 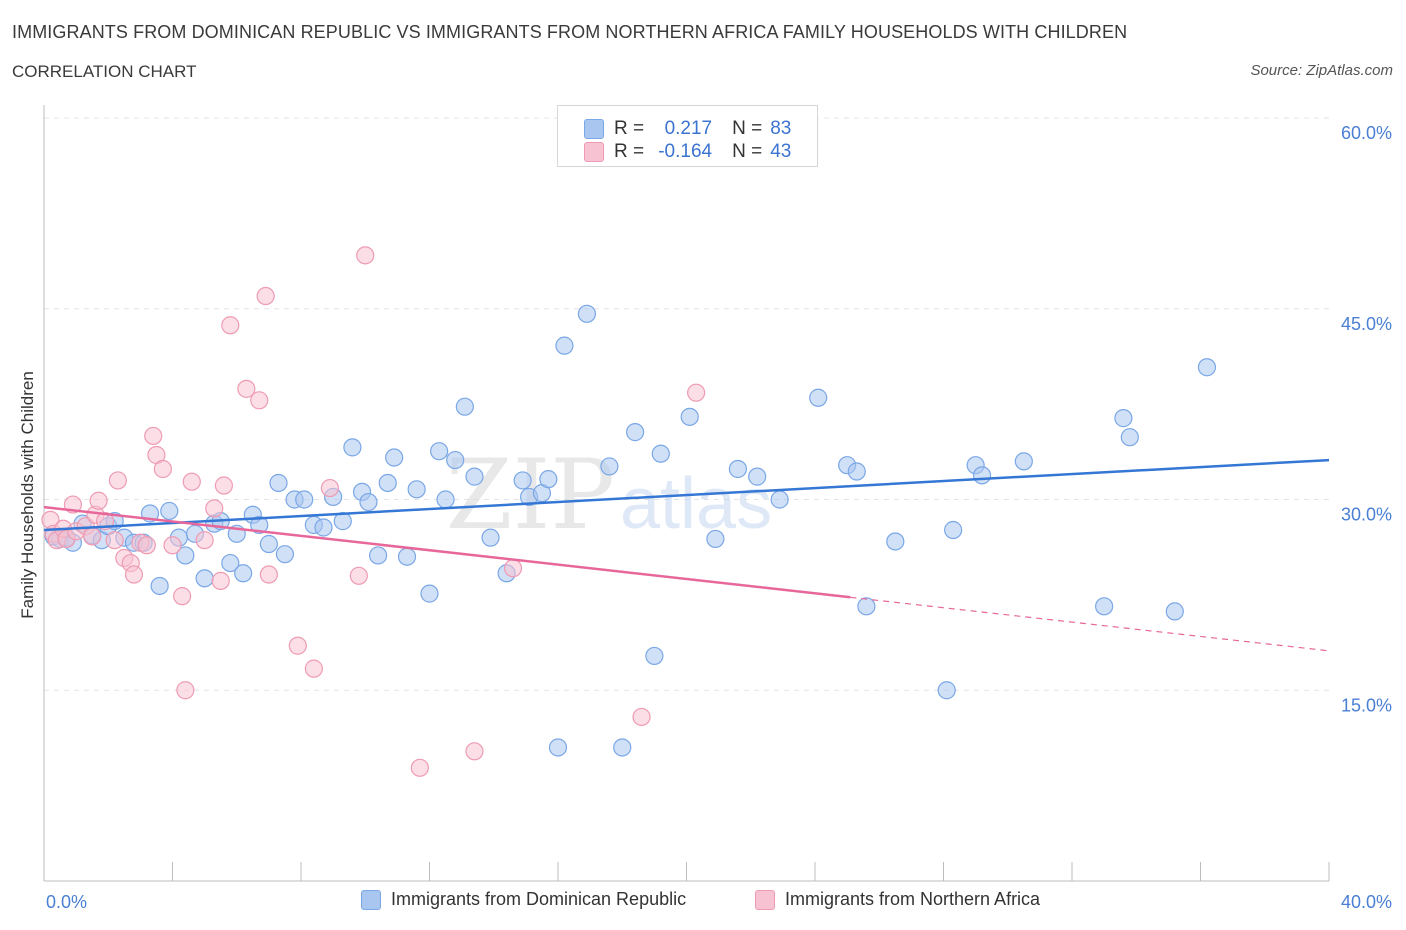 I want to click on stats-swatch-northern-africa, so click(x=594, y=152).